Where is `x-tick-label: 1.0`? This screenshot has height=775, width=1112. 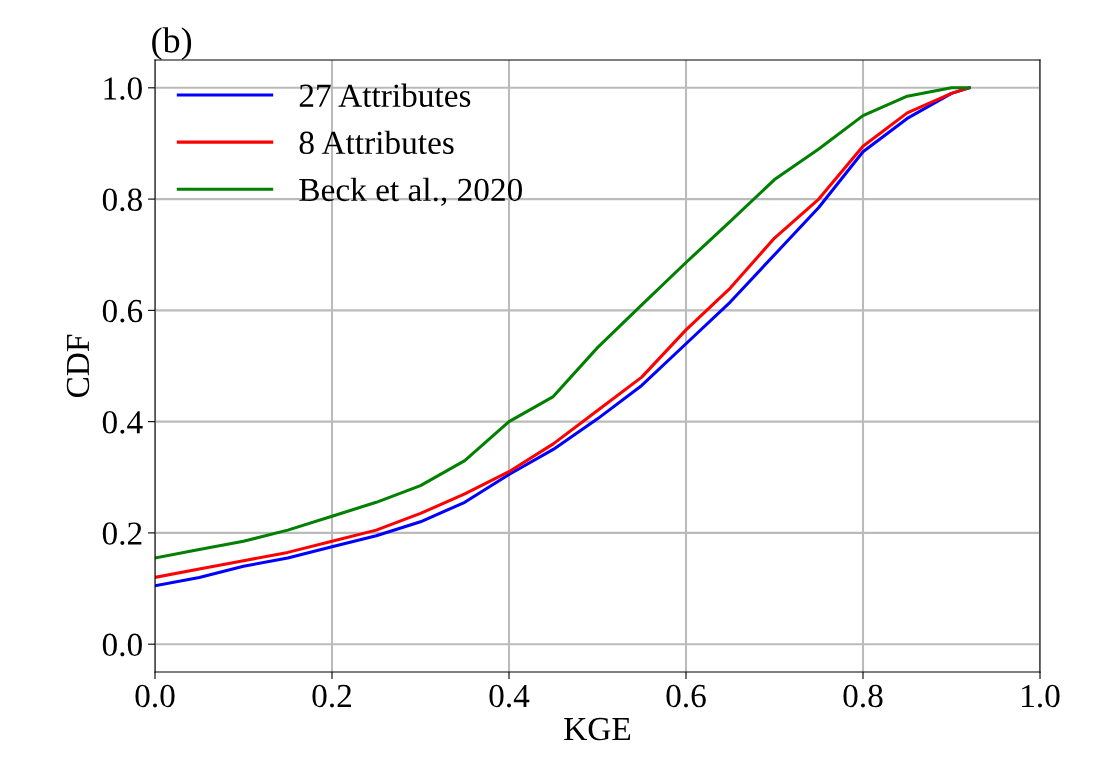
x-tick-label: 1.0 is located at coordinates (1041, 696).